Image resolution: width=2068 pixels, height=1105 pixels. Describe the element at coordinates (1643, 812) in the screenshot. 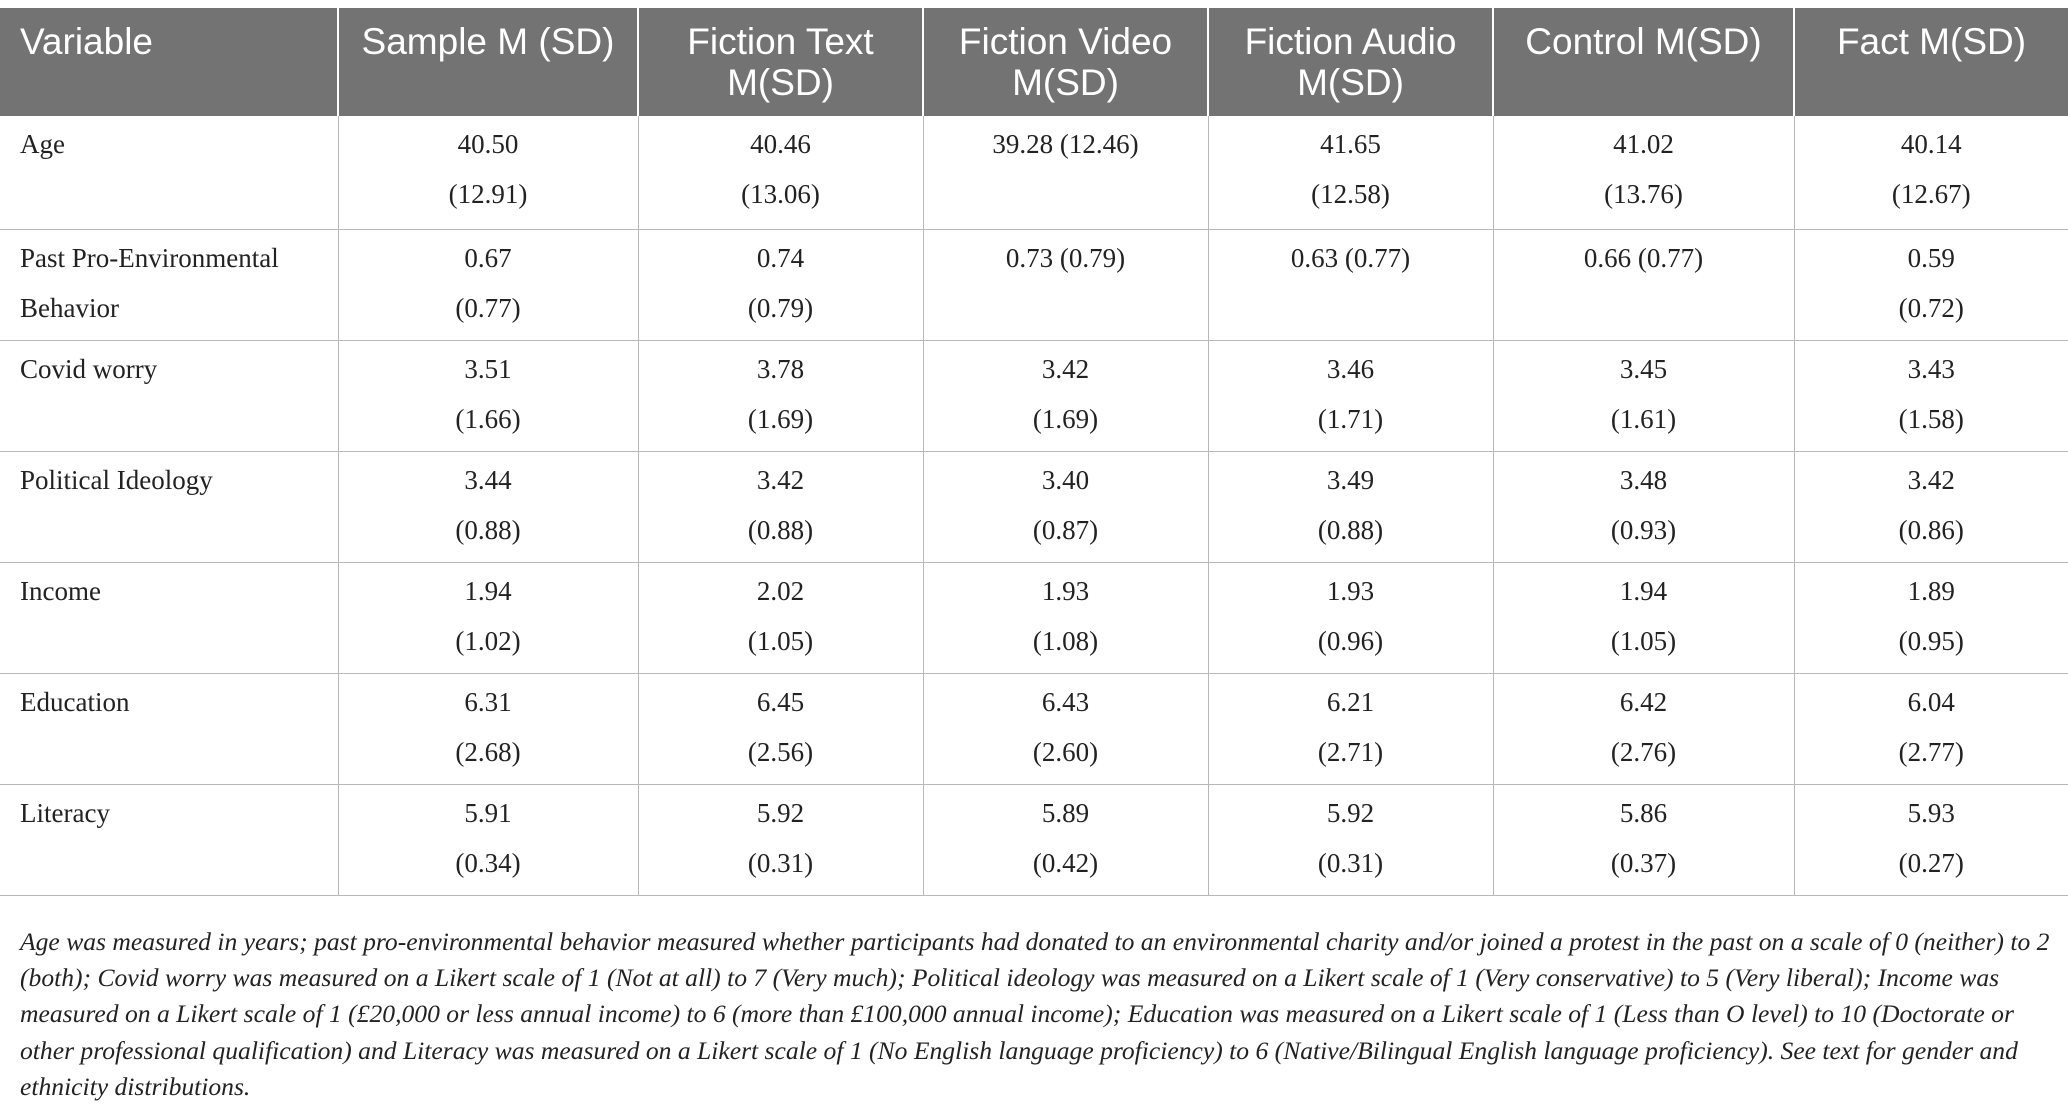

I see `cell-value: 5.86` at that location.